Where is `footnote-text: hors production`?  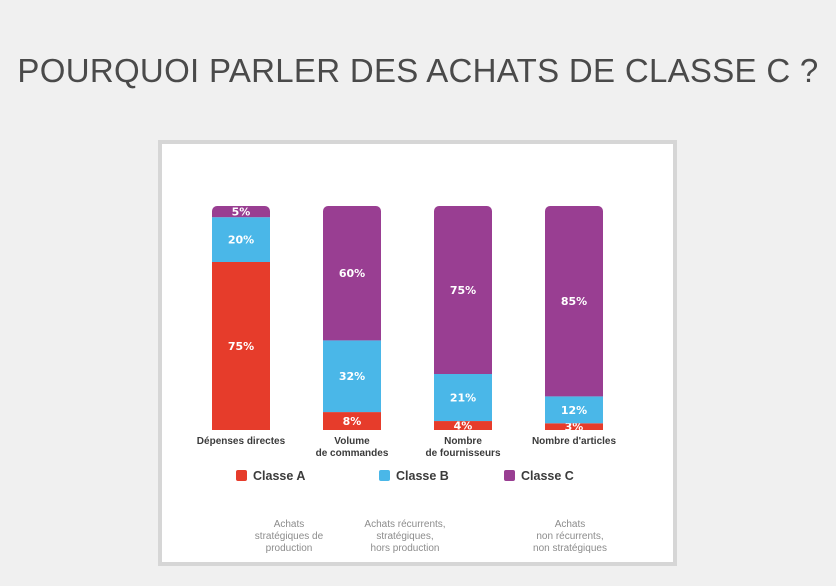 footnote-text: hors production is located at coordinates (405, 548).